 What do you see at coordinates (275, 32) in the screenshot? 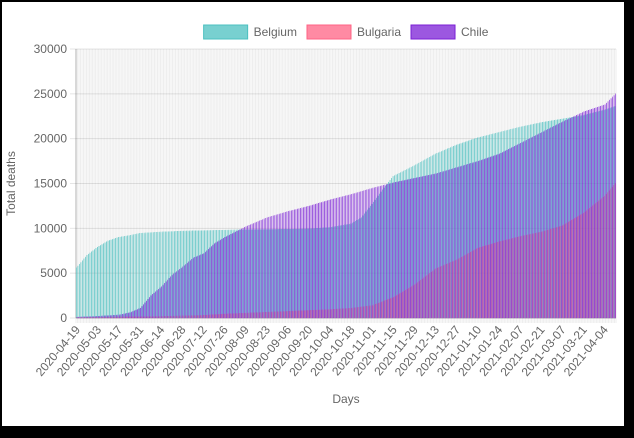
I see `legend-label: Belgium` at bounding box center [275, 32].